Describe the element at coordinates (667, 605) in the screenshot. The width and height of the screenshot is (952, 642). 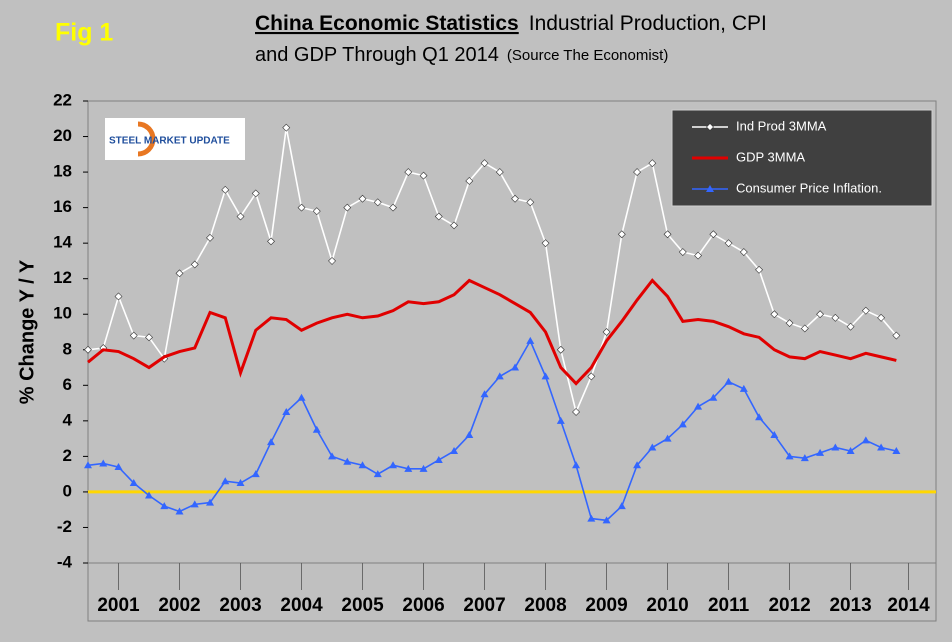
I see `x-tick-label: 2010` at that location.